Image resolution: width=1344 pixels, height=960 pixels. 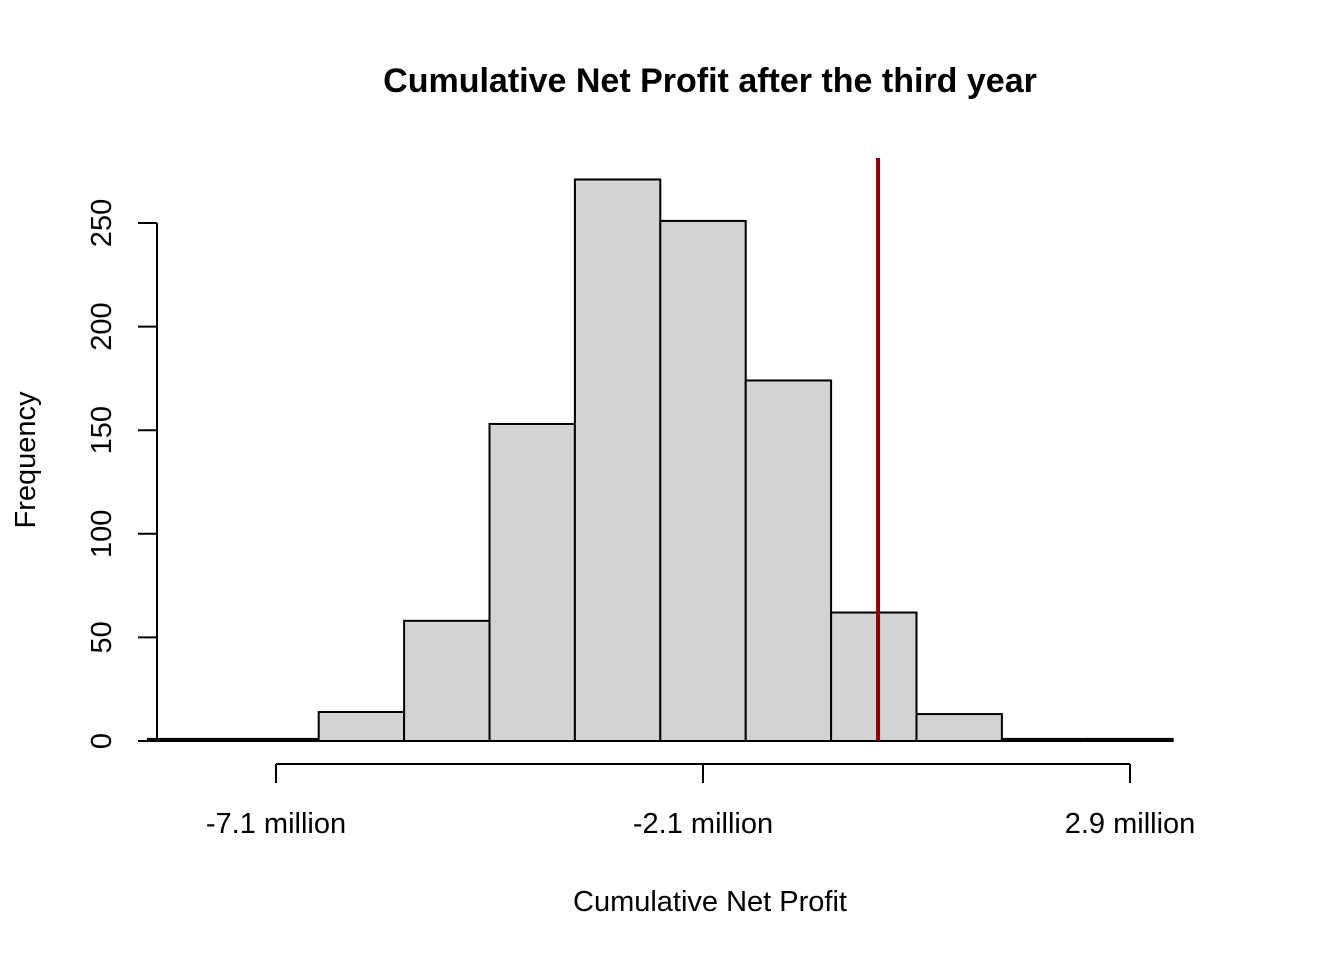 I want to click on y-tick-label: 250, so click(x=102, y=223).